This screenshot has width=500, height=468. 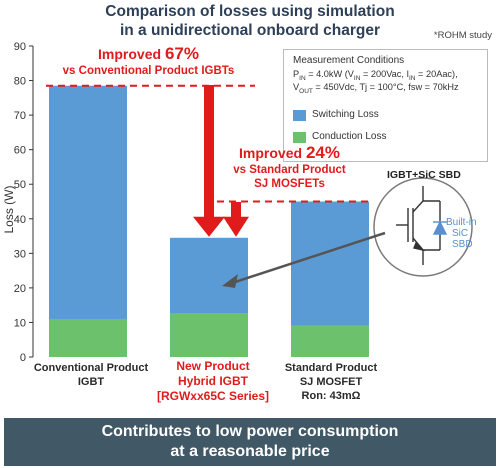 What do you see at coordinates (250, 451) in the screenshot?
I see `footer-line2: at a reasonable price` at bounding box center [250, 451].